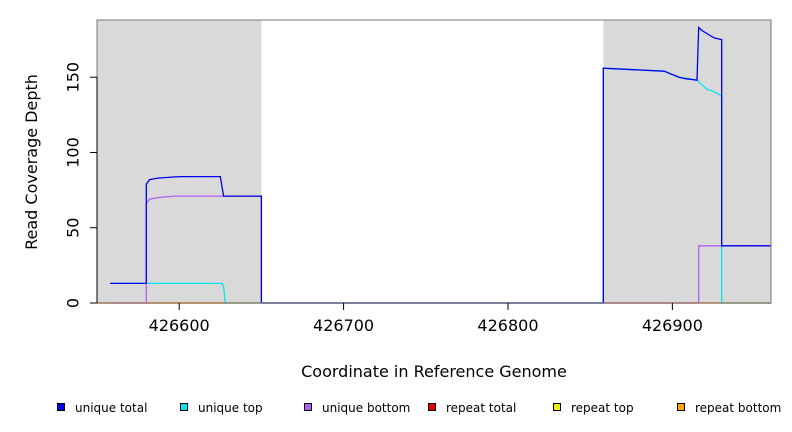 The image size is (792, 432). What do you see at coordinates (61, 407) in the screenshot?
I see `legend-swatch-unique-total` at bounding box center [61, 407].